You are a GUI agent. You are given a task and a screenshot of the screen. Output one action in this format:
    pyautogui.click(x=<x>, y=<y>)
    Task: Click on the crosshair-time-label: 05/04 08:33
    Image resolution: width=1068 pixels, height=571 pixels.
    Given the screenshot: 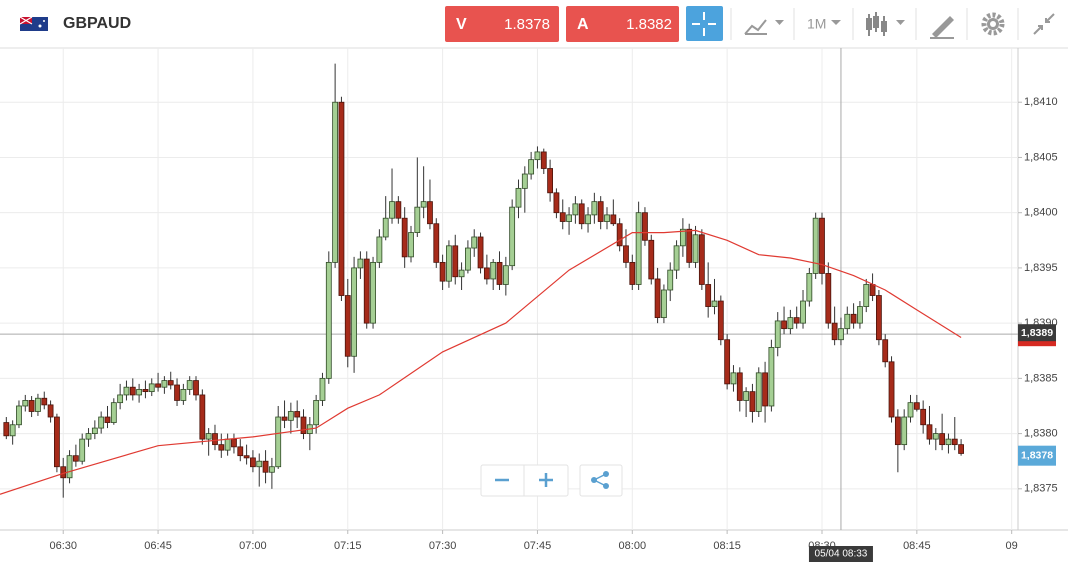 What is the action you would take?
    pyautogui.click(x=841, y=554)
    